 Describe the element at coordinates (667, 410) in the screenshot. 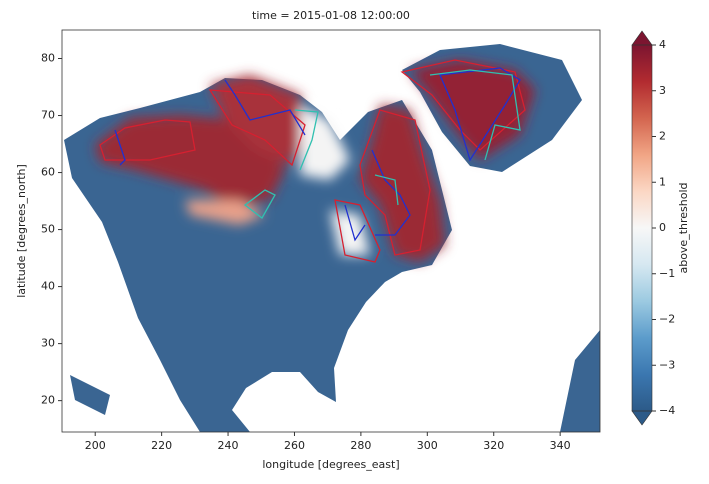

I see `colorbar-tick-label: −4` at that location.